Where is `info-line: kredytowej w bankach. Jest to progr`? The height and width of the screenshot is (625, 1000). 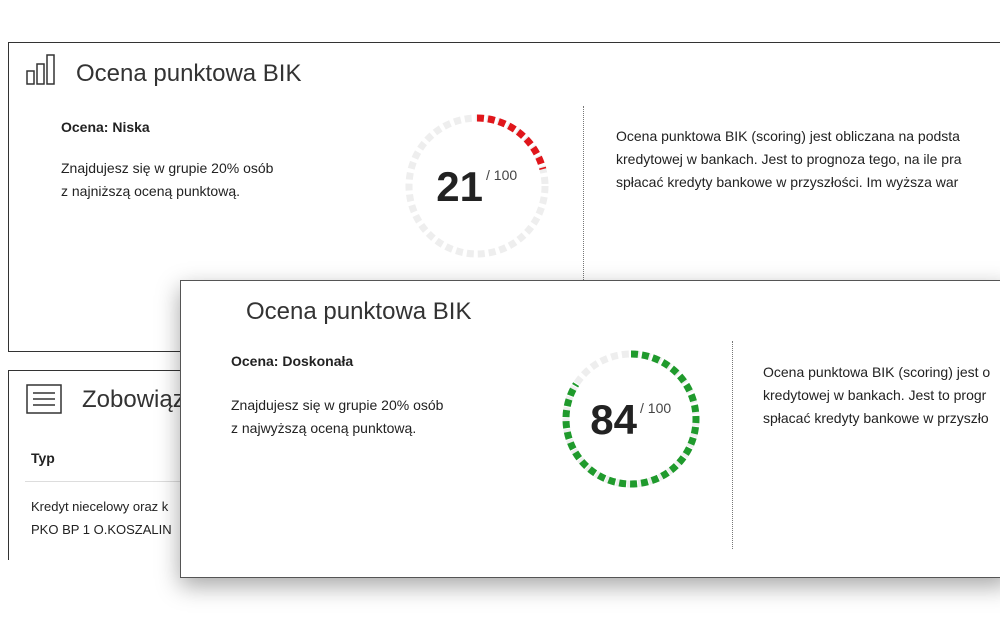
info-line: kredytowej w bankach. Jest to progr is located at coordinates (875, 395).